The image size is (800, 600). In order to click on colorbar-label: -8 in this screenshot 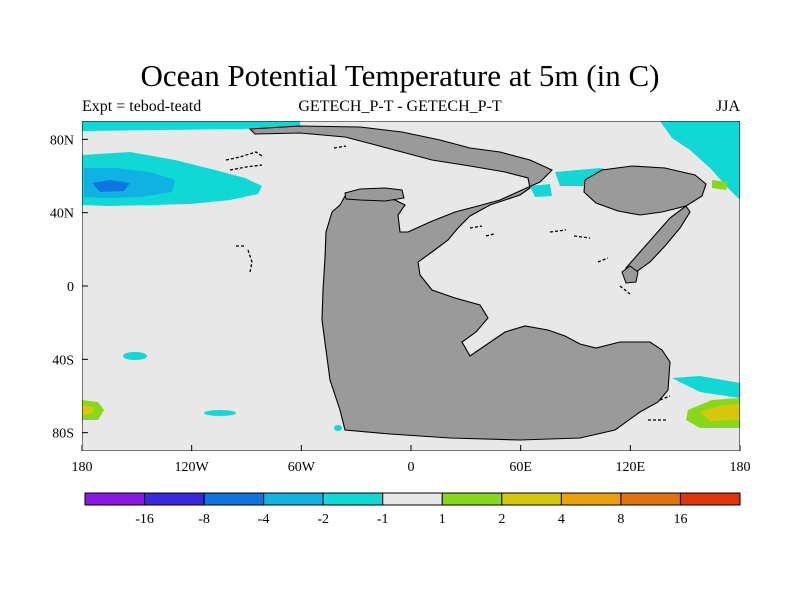, I will do `click(204, 519)`.